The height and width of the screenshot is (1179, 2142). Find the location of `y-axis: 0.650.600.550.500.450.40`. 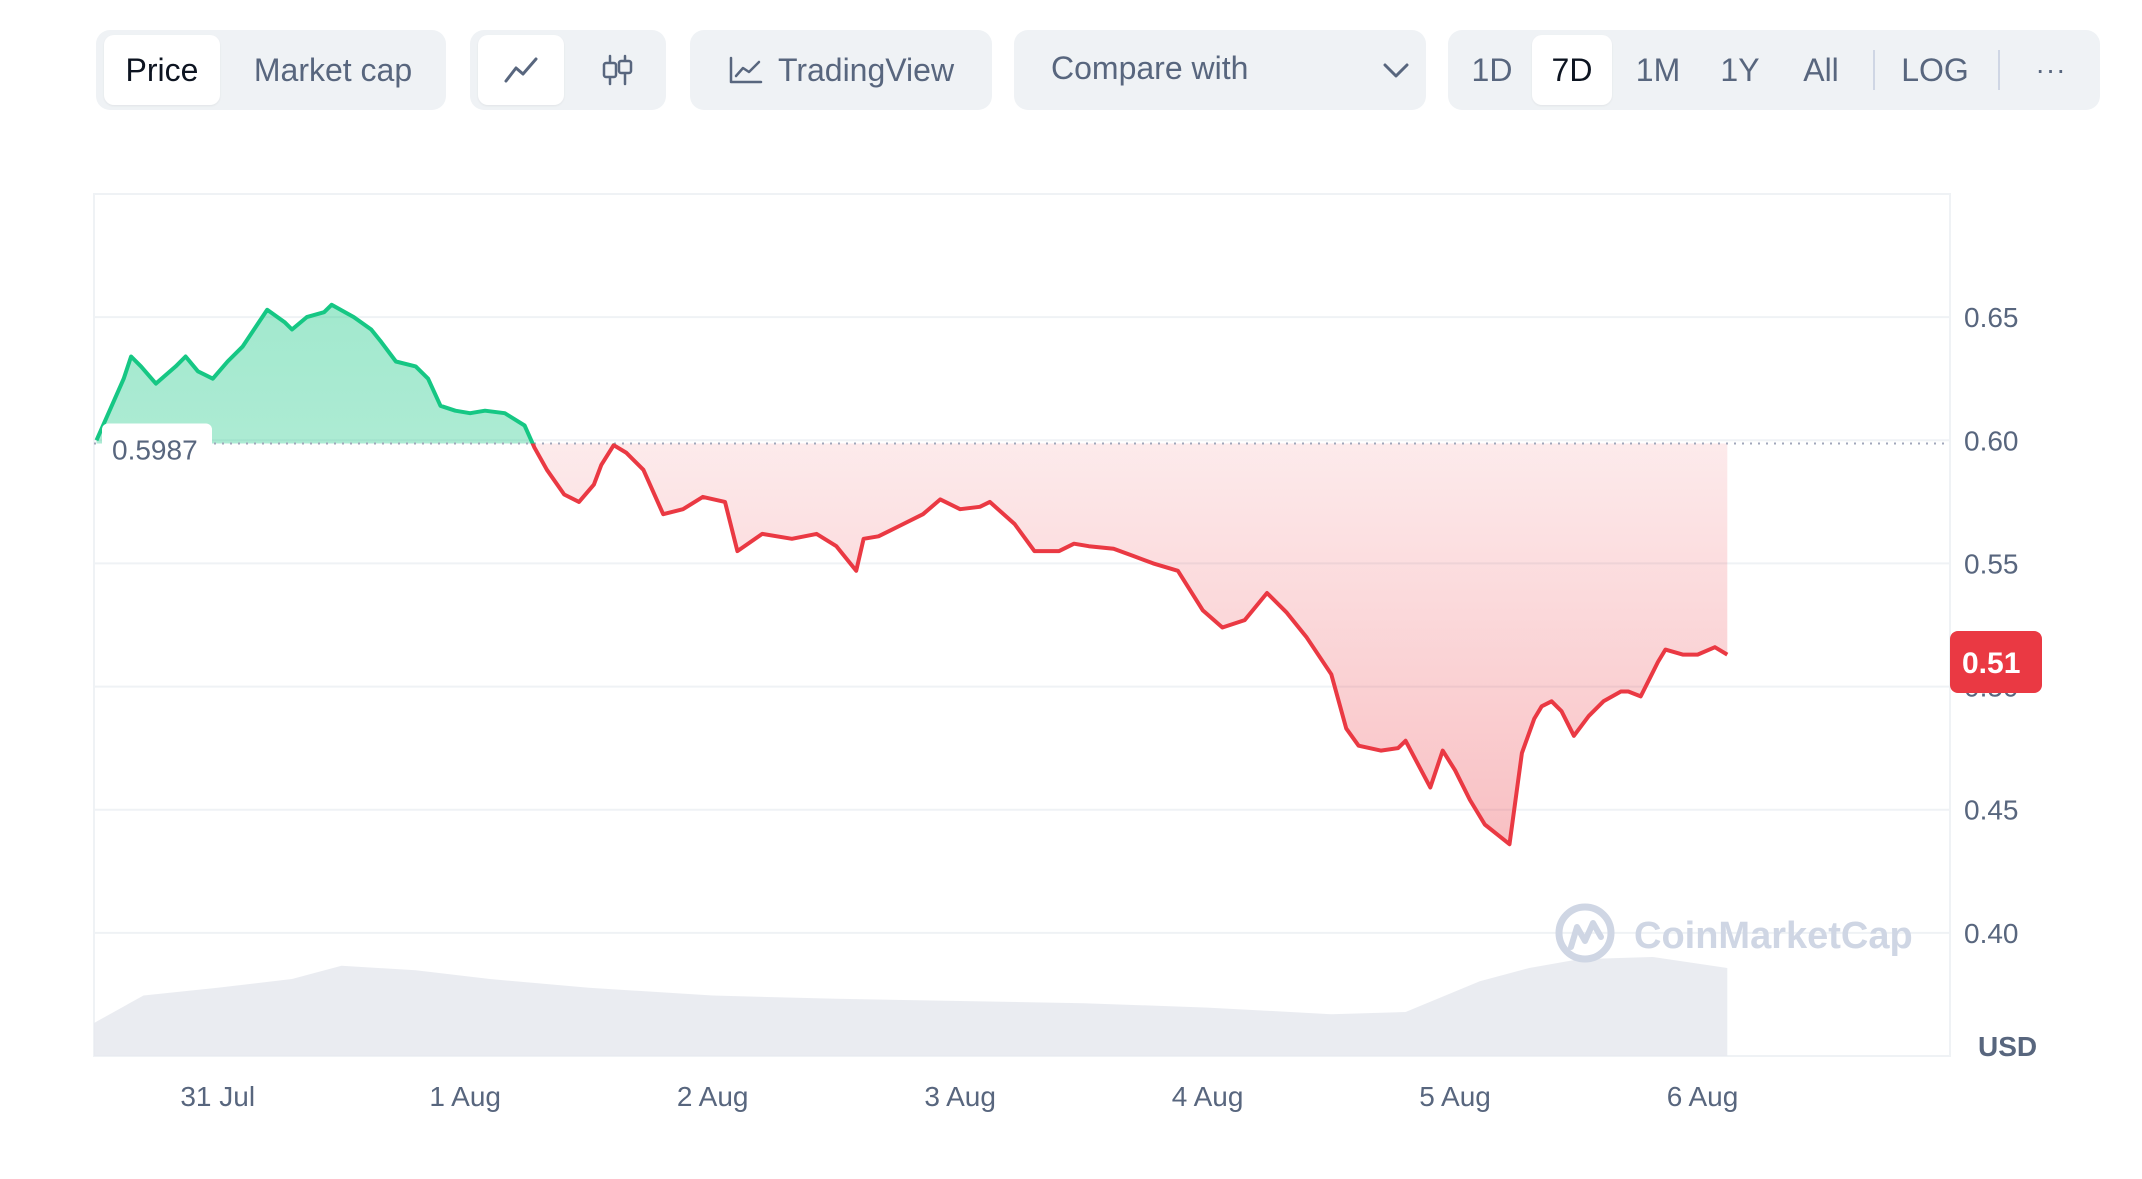

y-axis: 0.650.600.550.500.450.40 is located at coordinates (1991, 625).